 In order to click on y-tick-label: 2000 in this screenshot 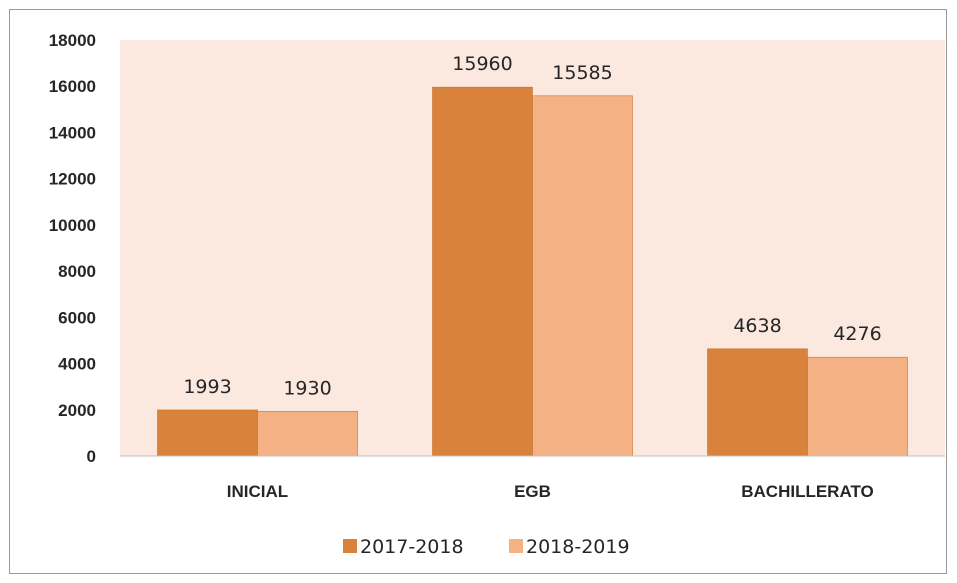, I will do `click(77, 410)`.